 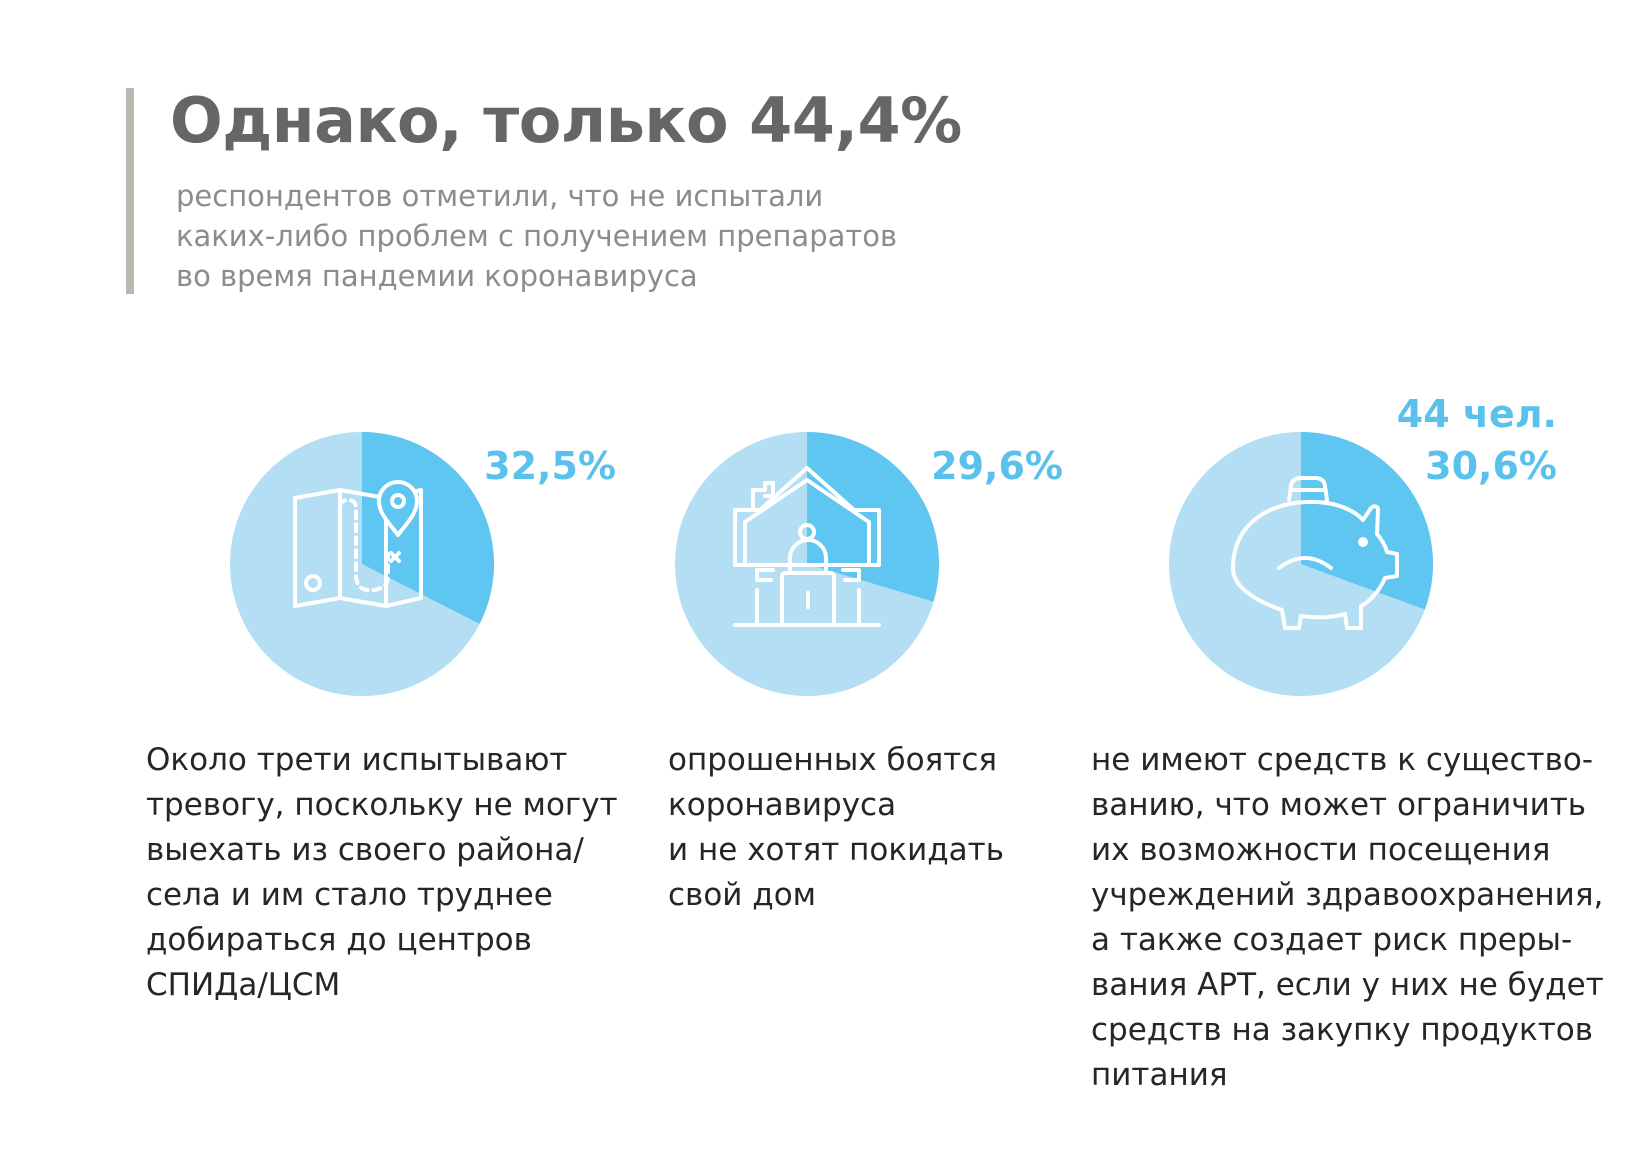 I want to click on stat-value: 29,6%, so click(x=963, y=466).